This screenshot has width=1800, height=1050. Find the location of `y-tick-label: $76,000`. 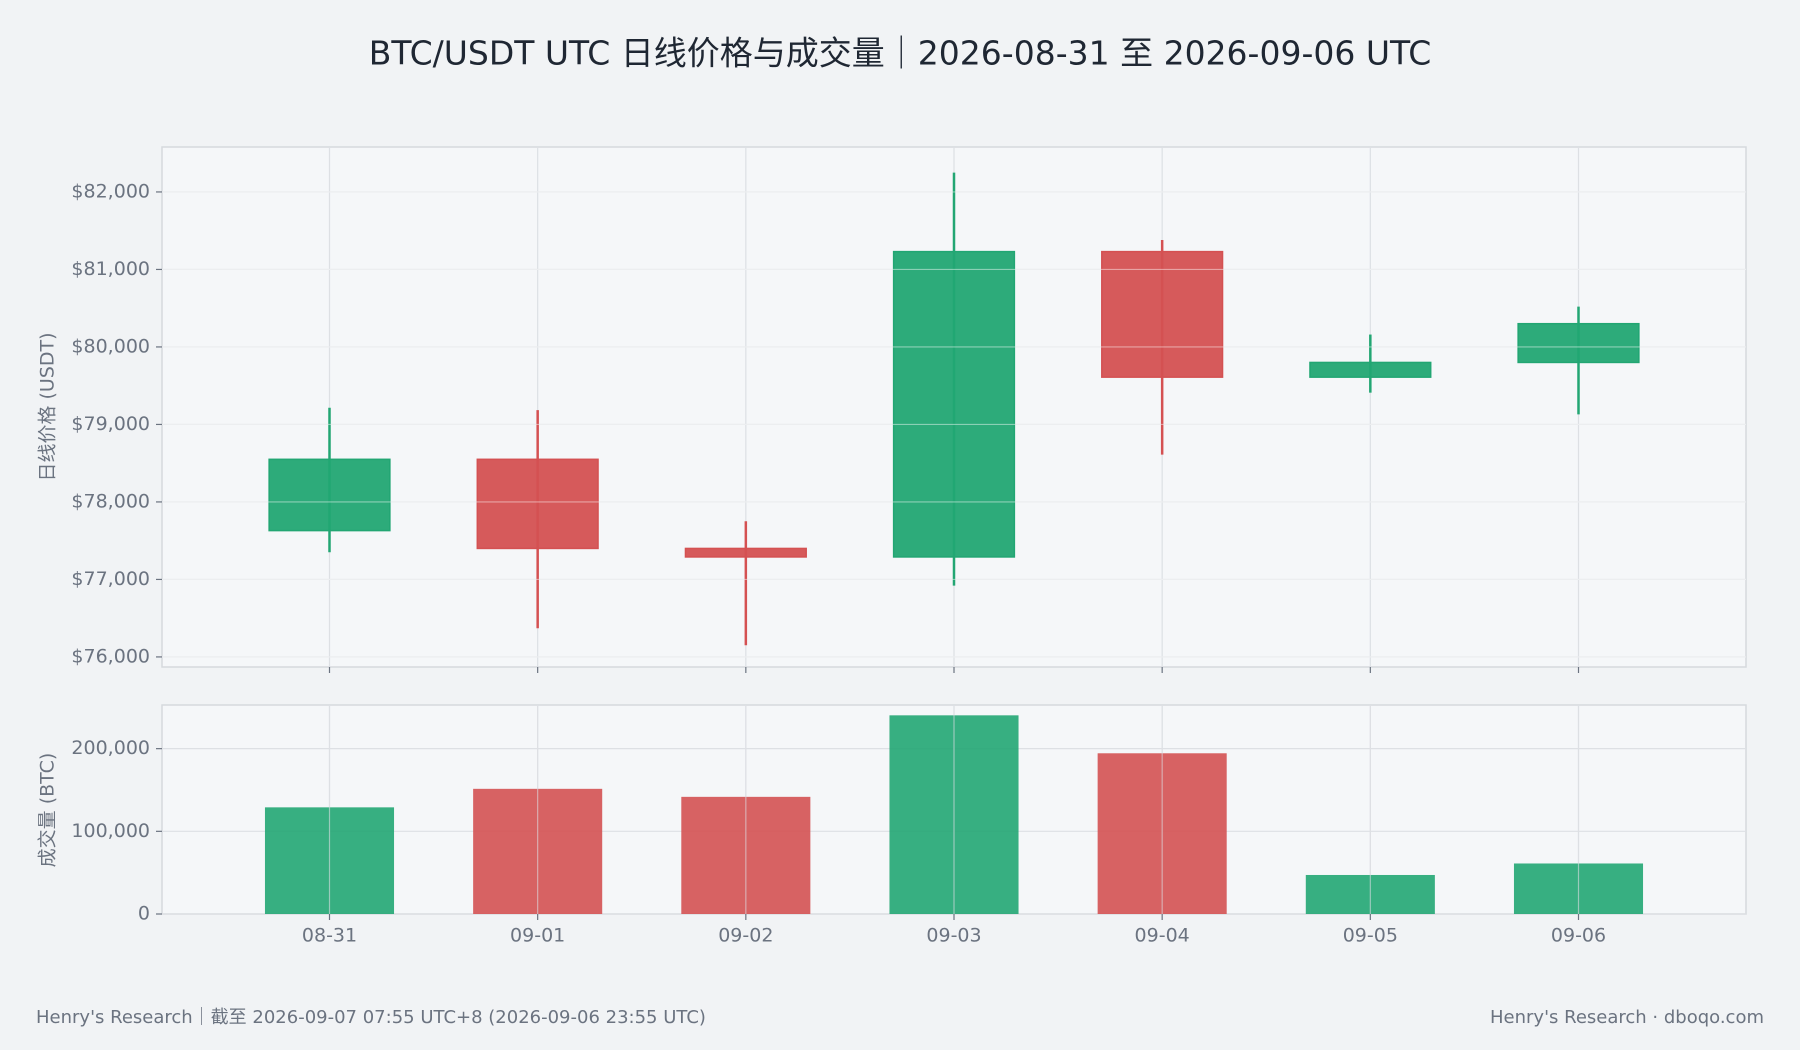

y-tick-label: $76,000 is located at coordinates (110, 656).